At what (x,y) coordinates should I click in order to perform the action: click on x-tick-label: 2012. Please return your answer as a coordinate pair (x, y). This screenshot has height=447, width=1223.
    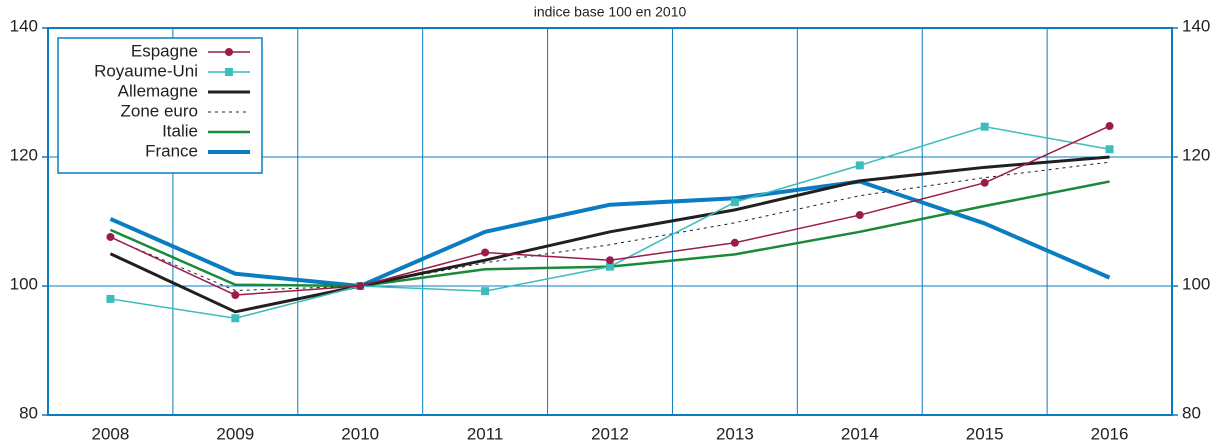
    Looking at the image, I should click on (610, 433).